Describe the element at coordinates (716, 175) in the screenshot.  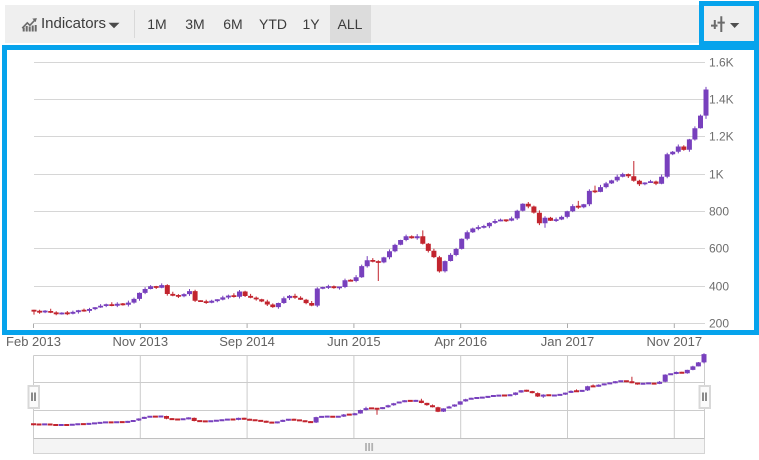
I see `svg-text: 1K` at that location.